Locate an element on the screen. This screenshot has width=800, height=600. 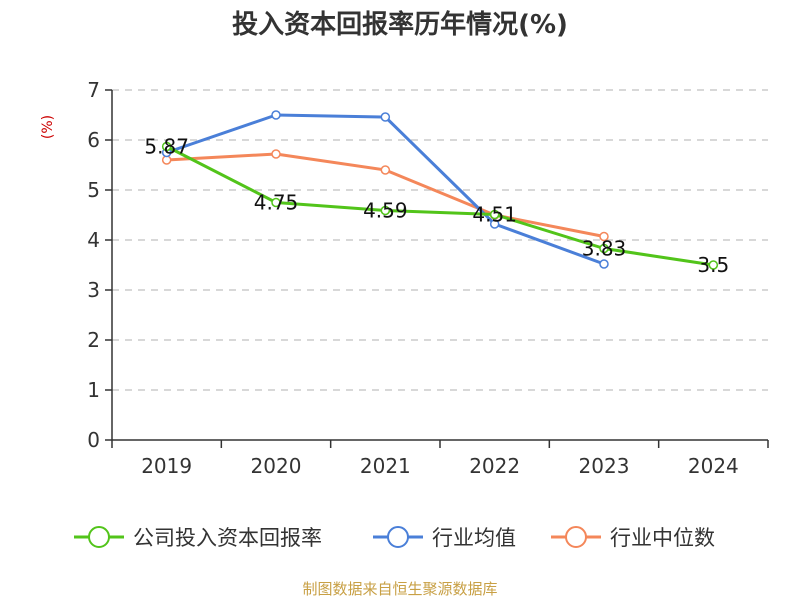
data-label: 4.59 is located at coordinates (385, 211).